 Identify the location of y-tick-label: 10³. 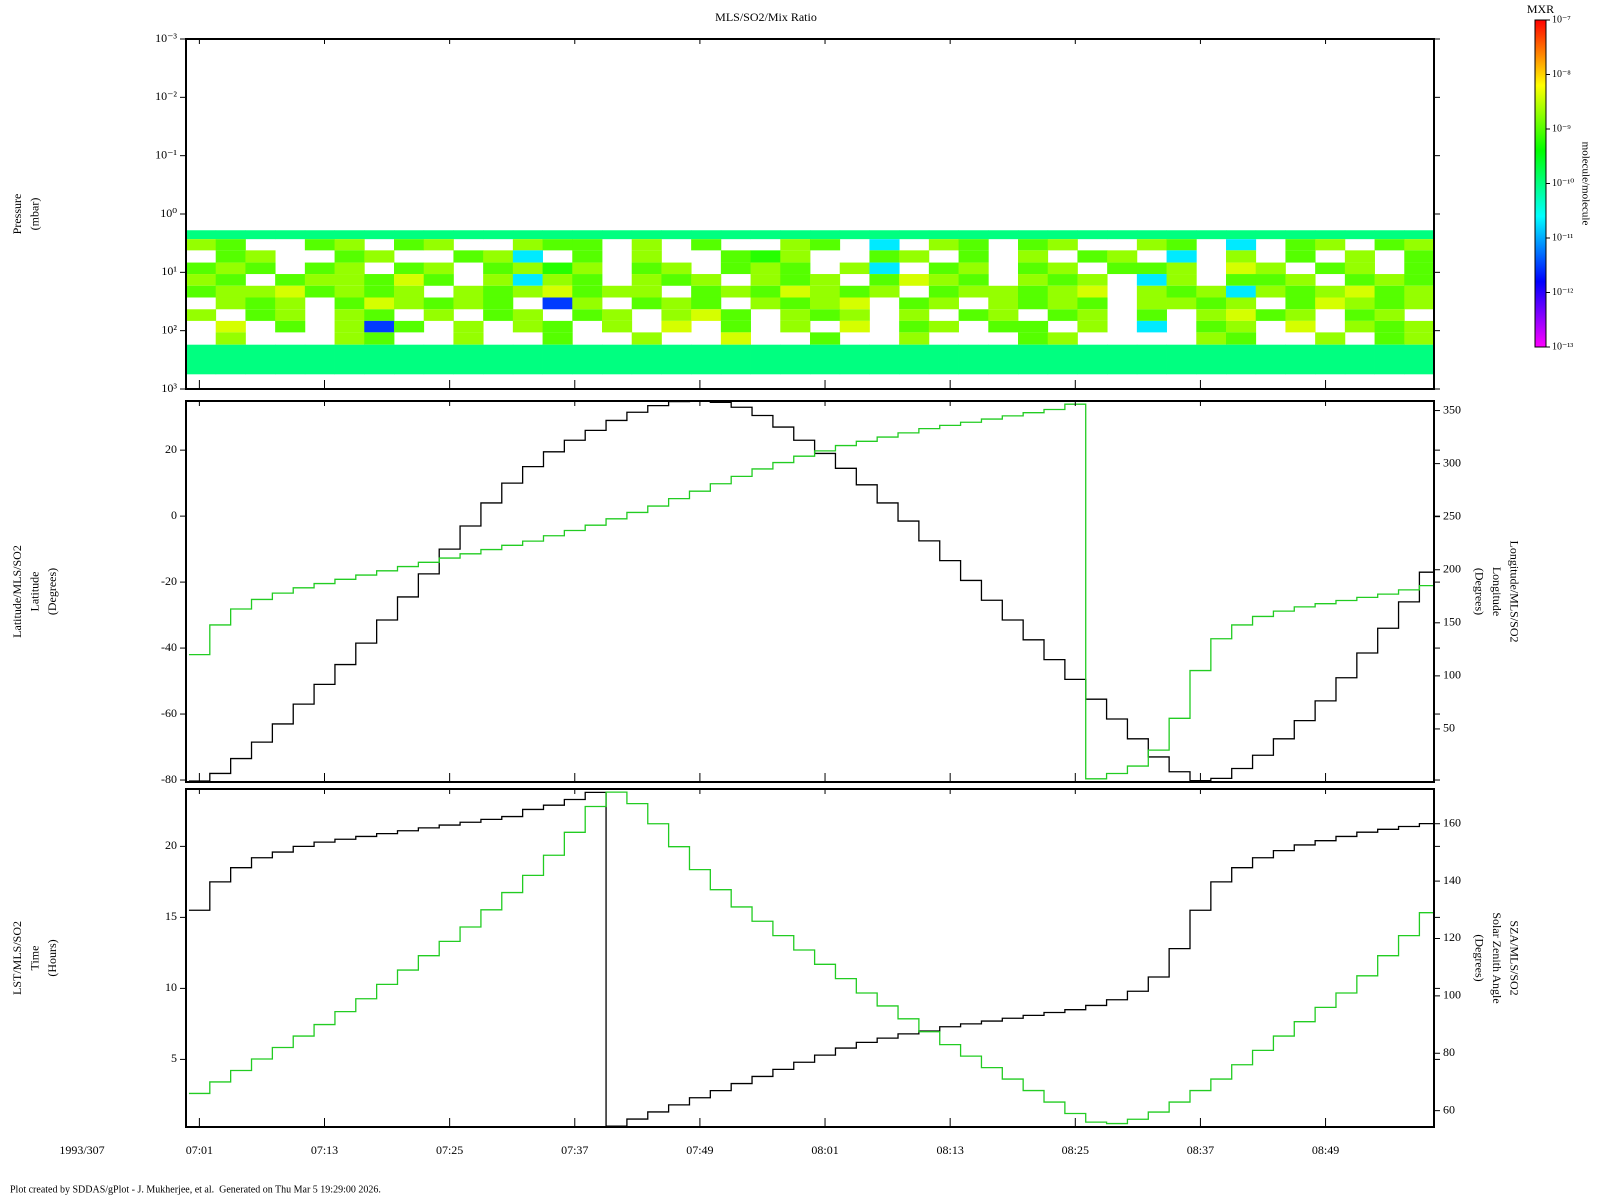
(169, 388).